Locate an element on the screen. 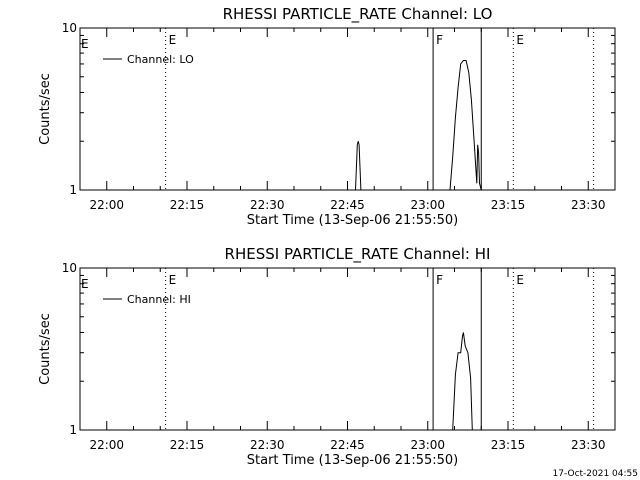 The height and width of the screenshot is (480, 640). timestamp-stamp: 17-Oct-2021 04:55 is located at coordinates (595, 474).